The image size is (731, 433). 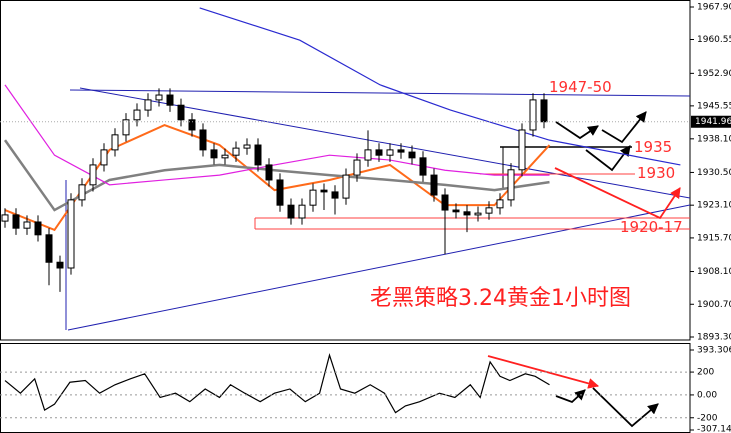 I want to click on moving-average, so click(x=276, y=175).